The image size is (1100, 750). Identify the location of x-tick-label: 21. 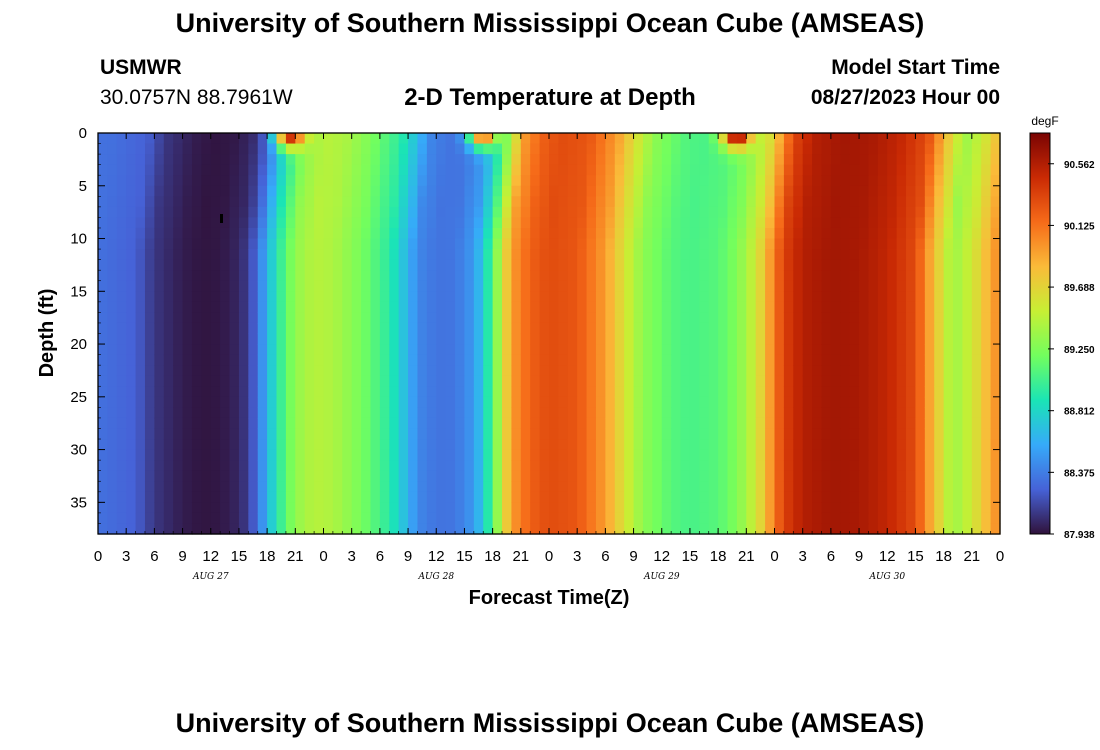
(746, 556).